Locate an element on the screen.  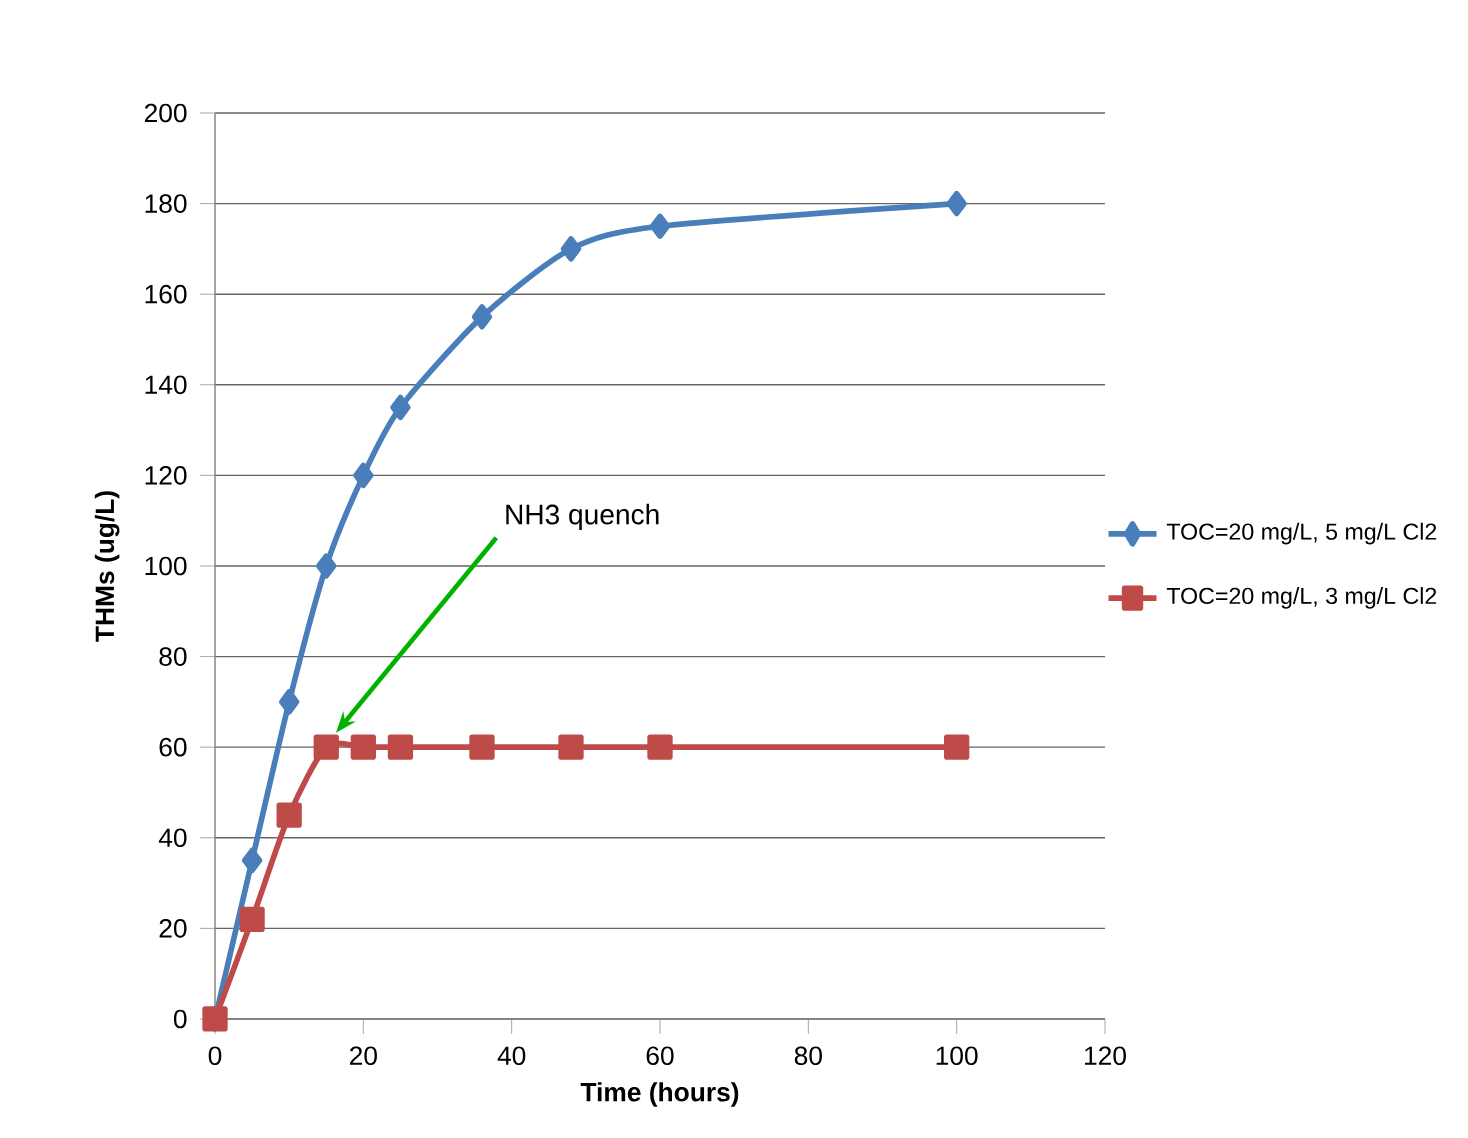
y-tick-label: 60 is located at coordinates (173, 747).